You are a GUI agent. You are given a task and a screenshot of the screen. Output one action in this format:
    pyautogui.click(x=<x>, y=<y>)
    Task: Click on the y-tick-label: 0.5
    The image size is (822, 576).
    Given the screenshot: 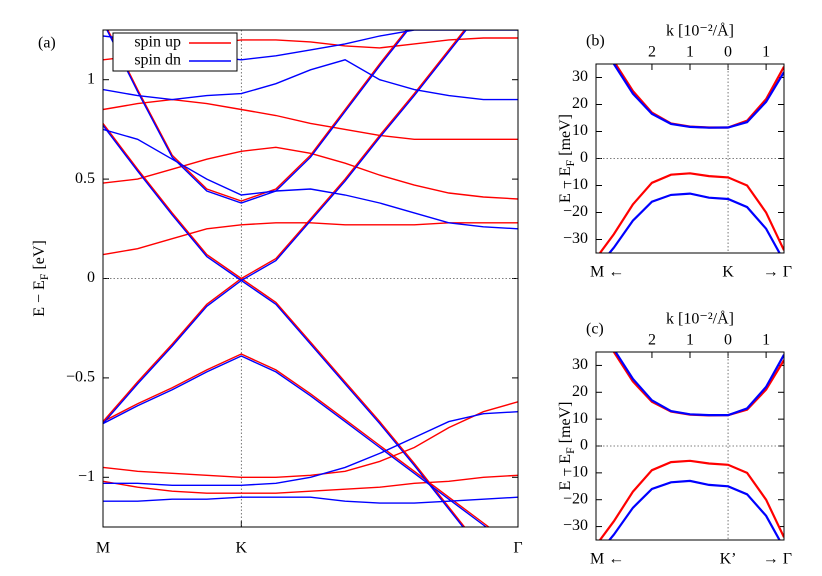 What is the action you would take?
    pyautogui.click(x=85, y=178)
    